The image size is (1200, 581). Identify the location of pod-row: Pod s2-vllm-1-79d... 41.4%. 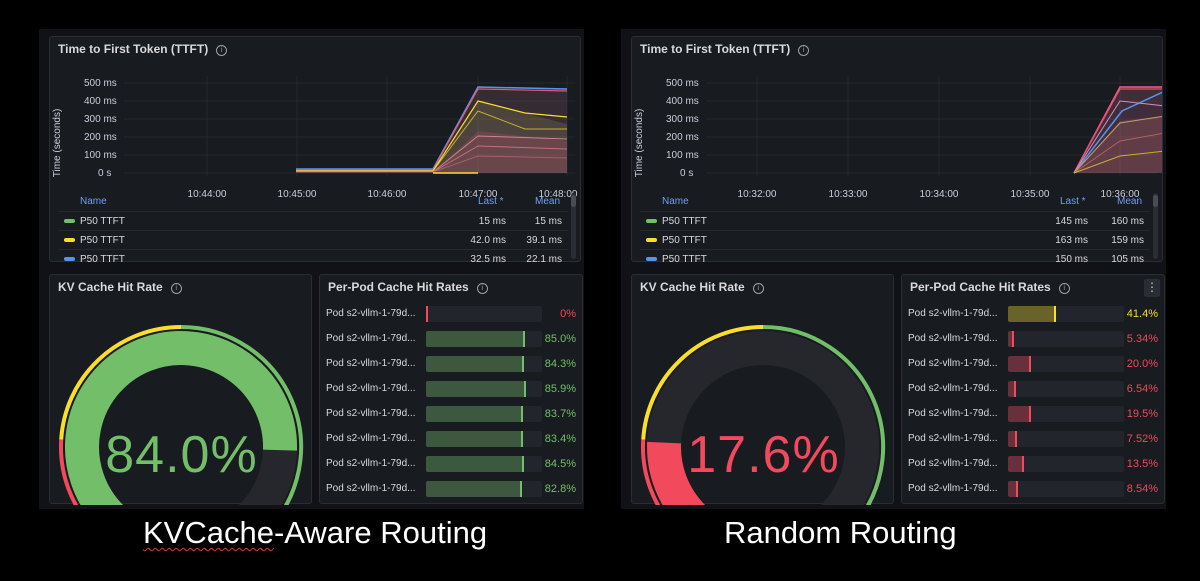
(1034, 314).